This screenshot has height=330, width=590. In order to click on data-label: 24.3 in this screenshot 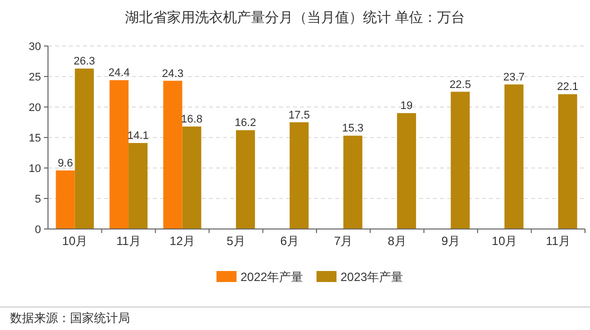, I will do `click(173, 74)`.